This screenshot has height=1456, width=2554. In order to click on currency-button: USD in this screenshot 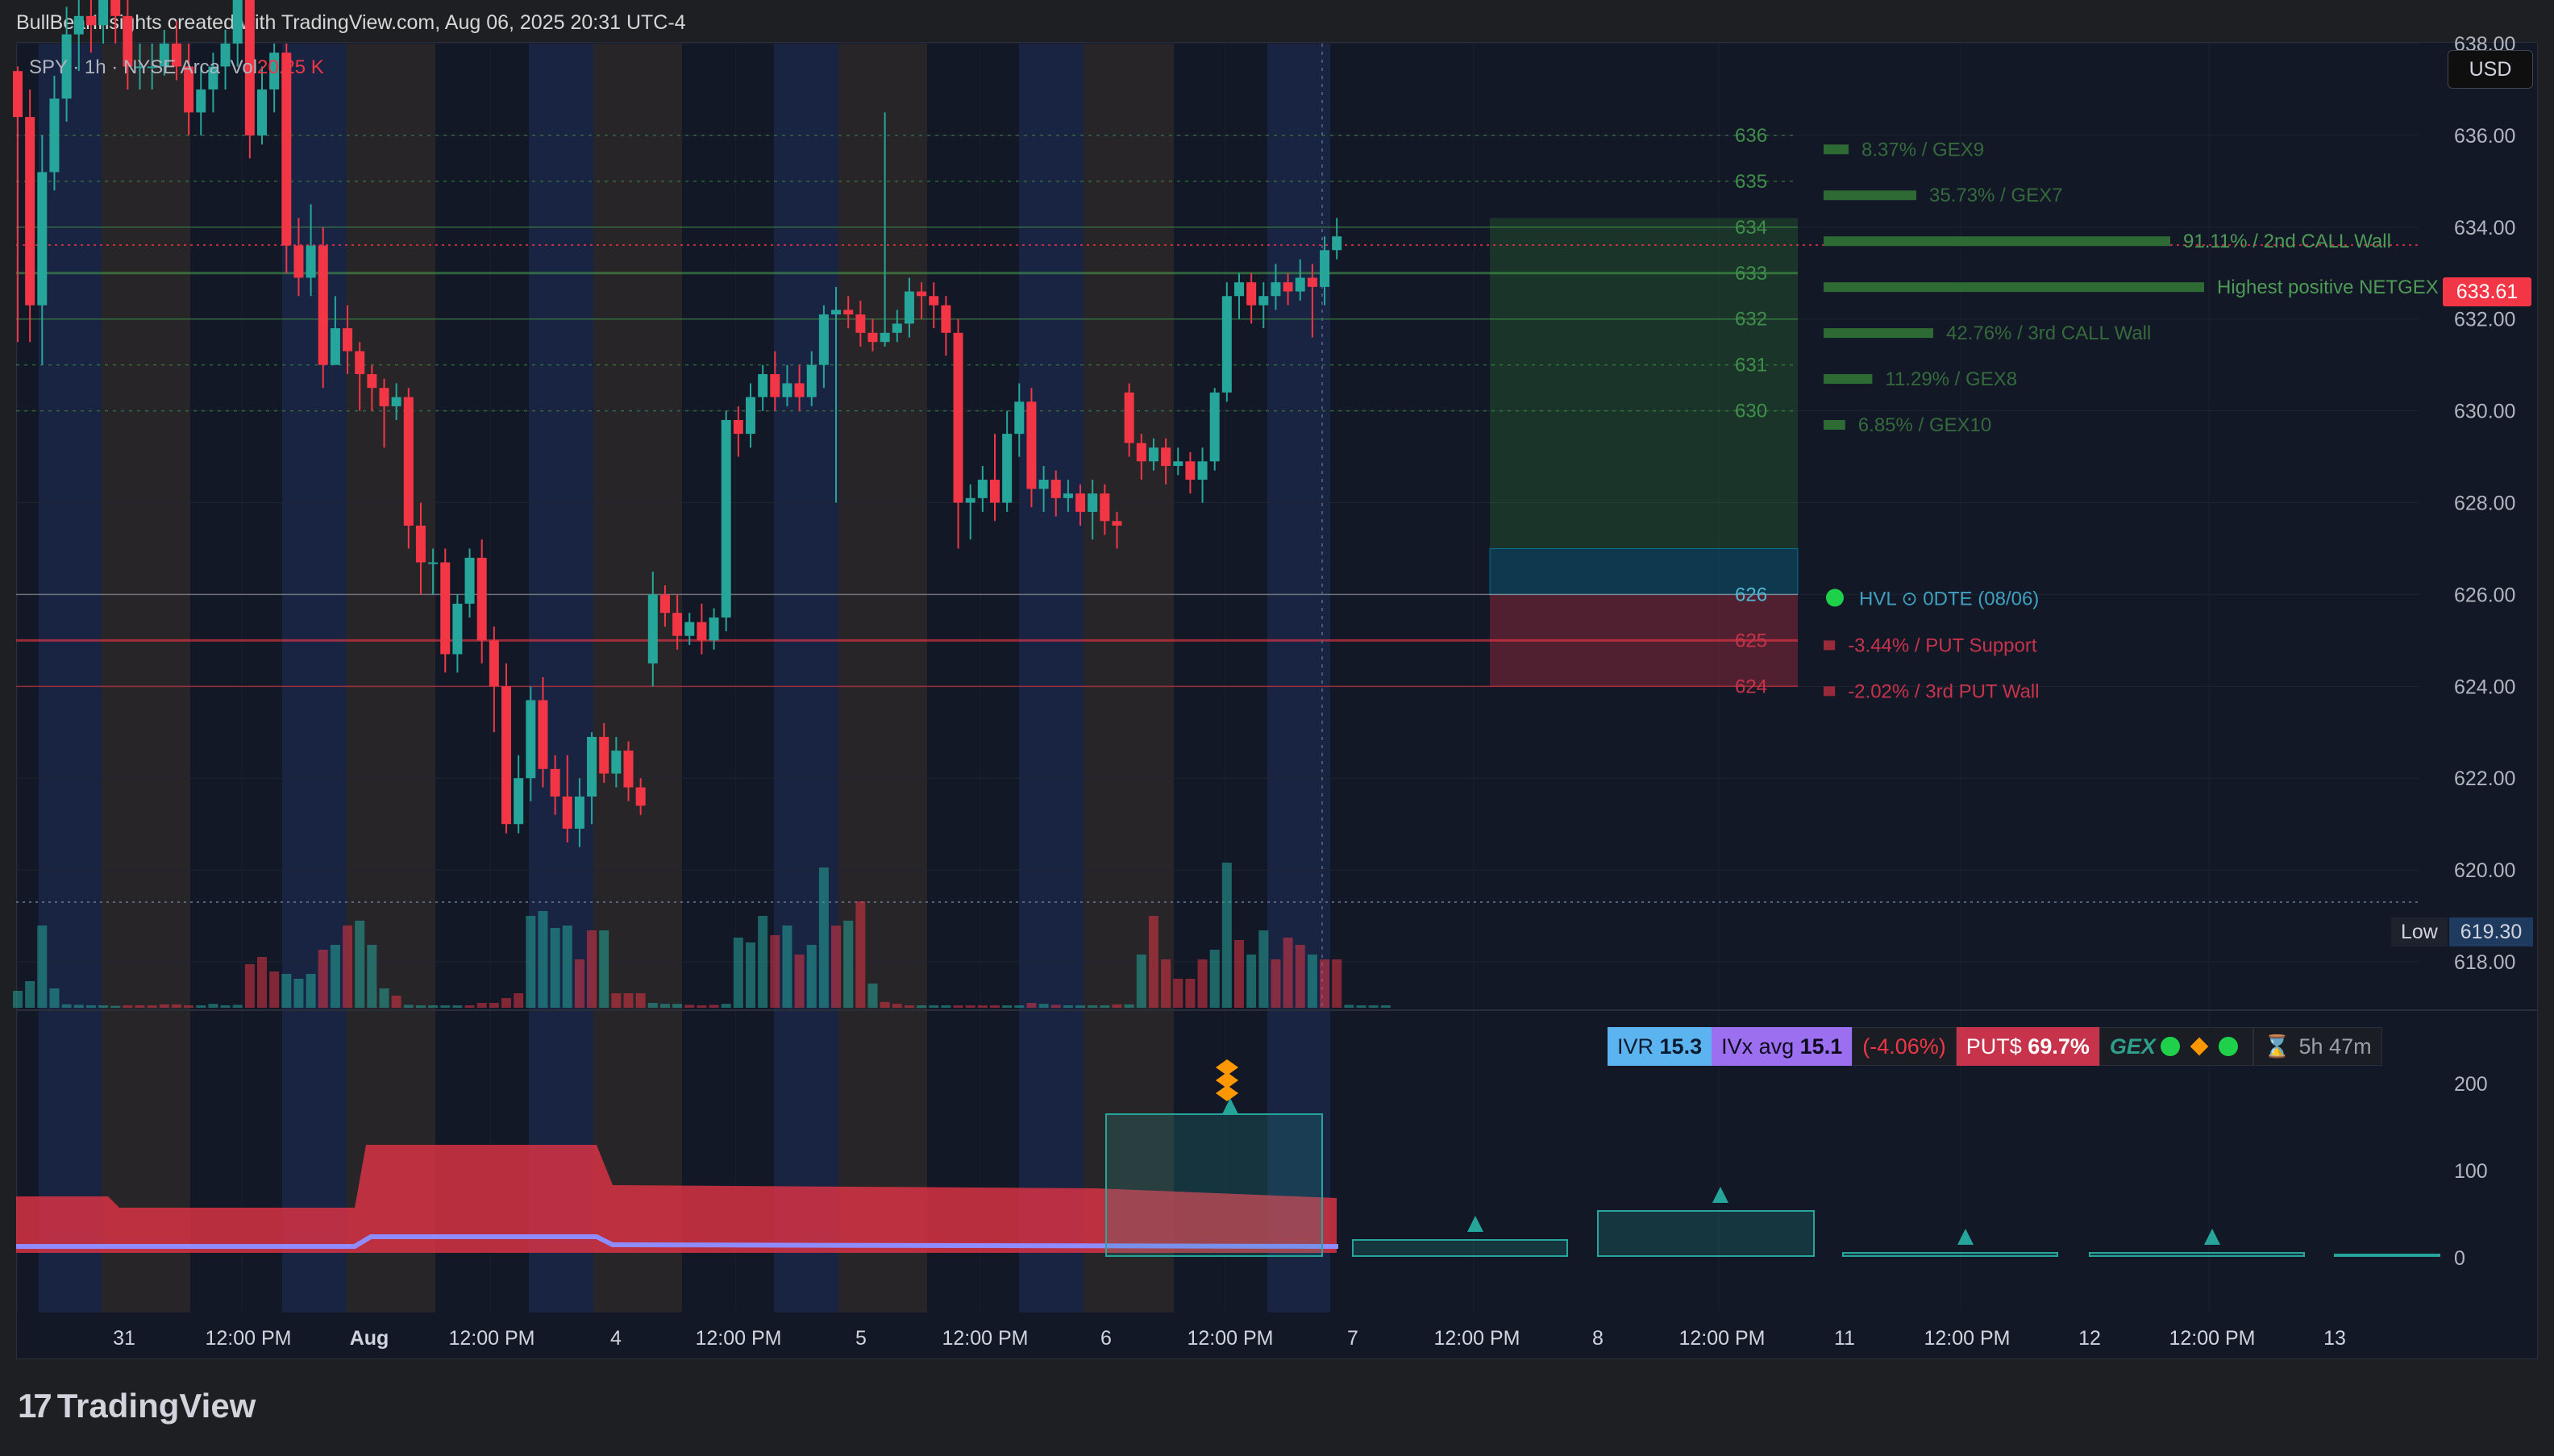, I will do `click(2491, 69)`.